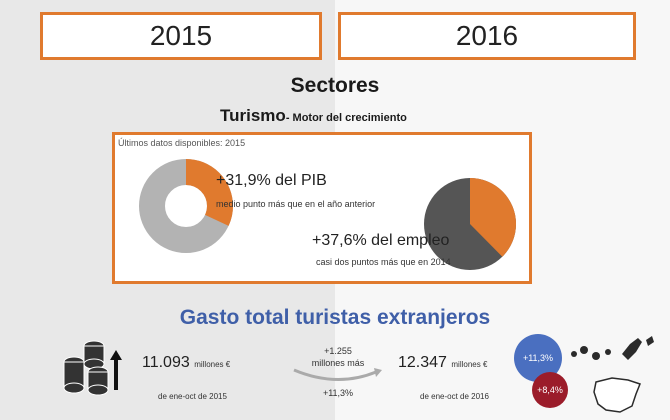 The width and height of the screenshot is (670, 420). I want to click on amount-2015: 11.093 millones €, so click(186, 363).